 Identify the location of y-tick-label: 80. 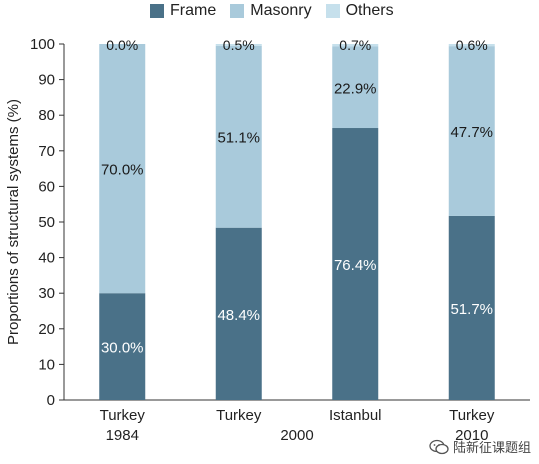
(46, 115).